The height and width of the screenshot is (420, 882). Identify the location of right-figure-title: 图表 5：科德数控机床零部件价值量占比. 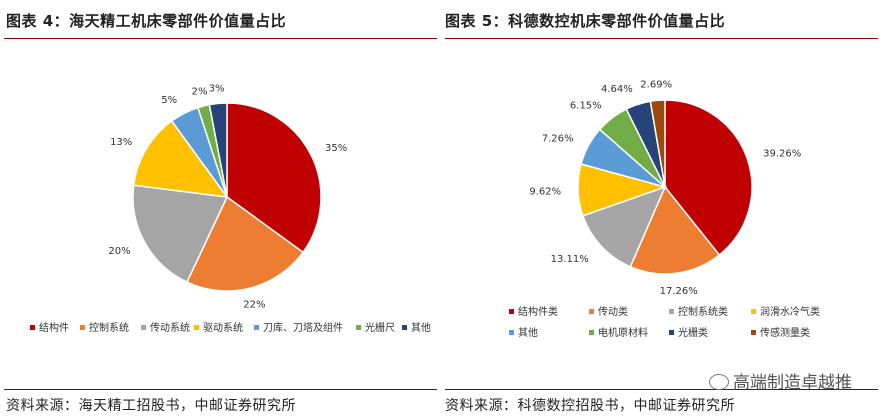
(585, 21).